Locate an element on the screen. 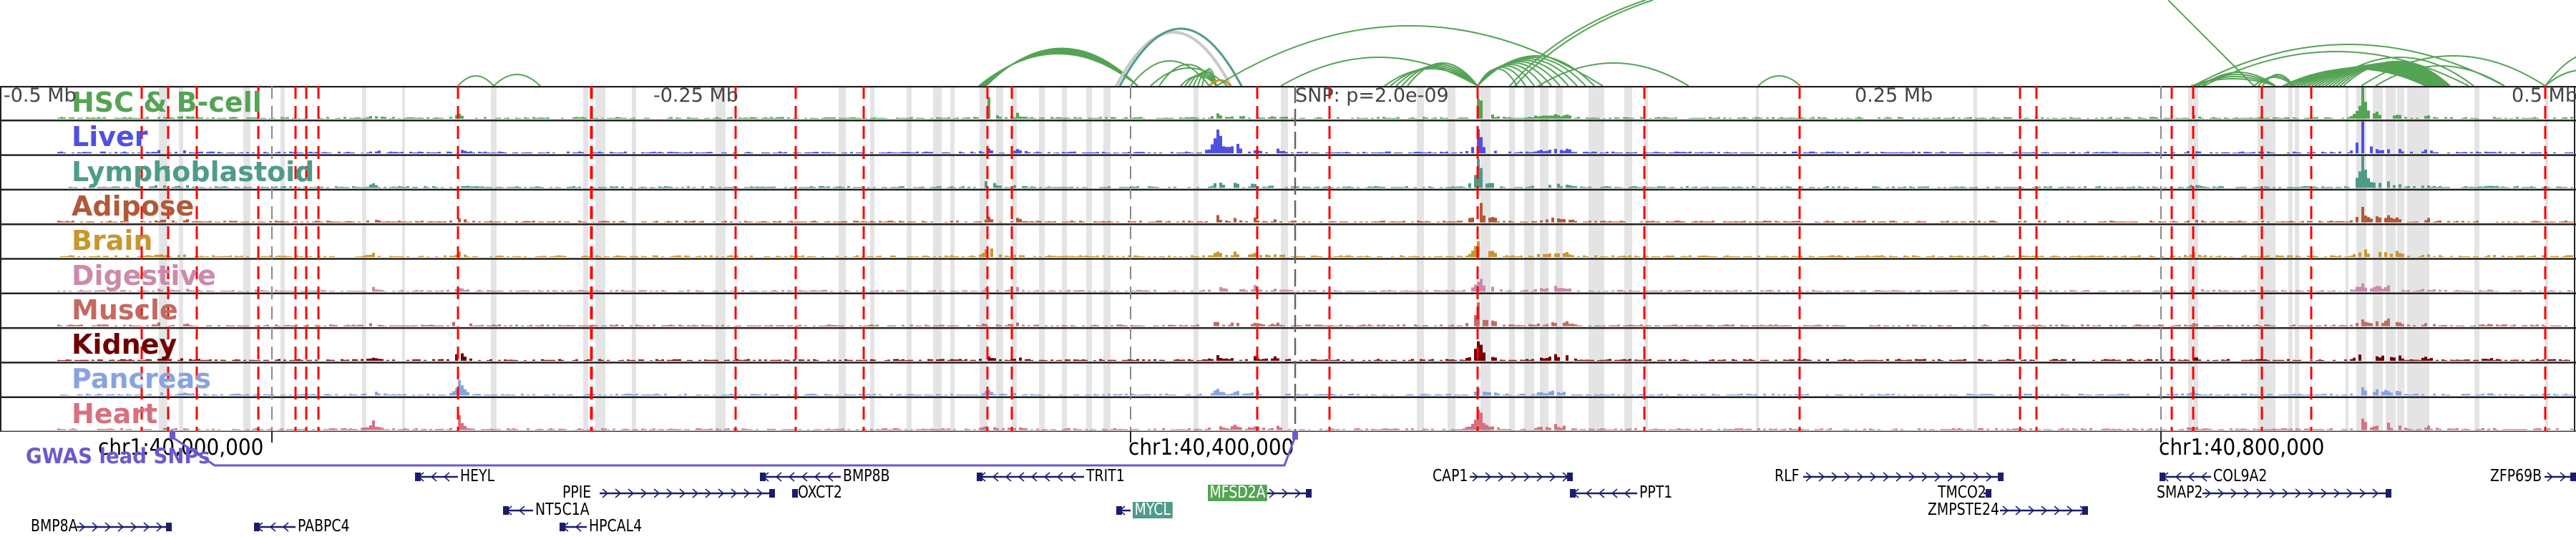  signal-track is located at coordinates (1313, 351).